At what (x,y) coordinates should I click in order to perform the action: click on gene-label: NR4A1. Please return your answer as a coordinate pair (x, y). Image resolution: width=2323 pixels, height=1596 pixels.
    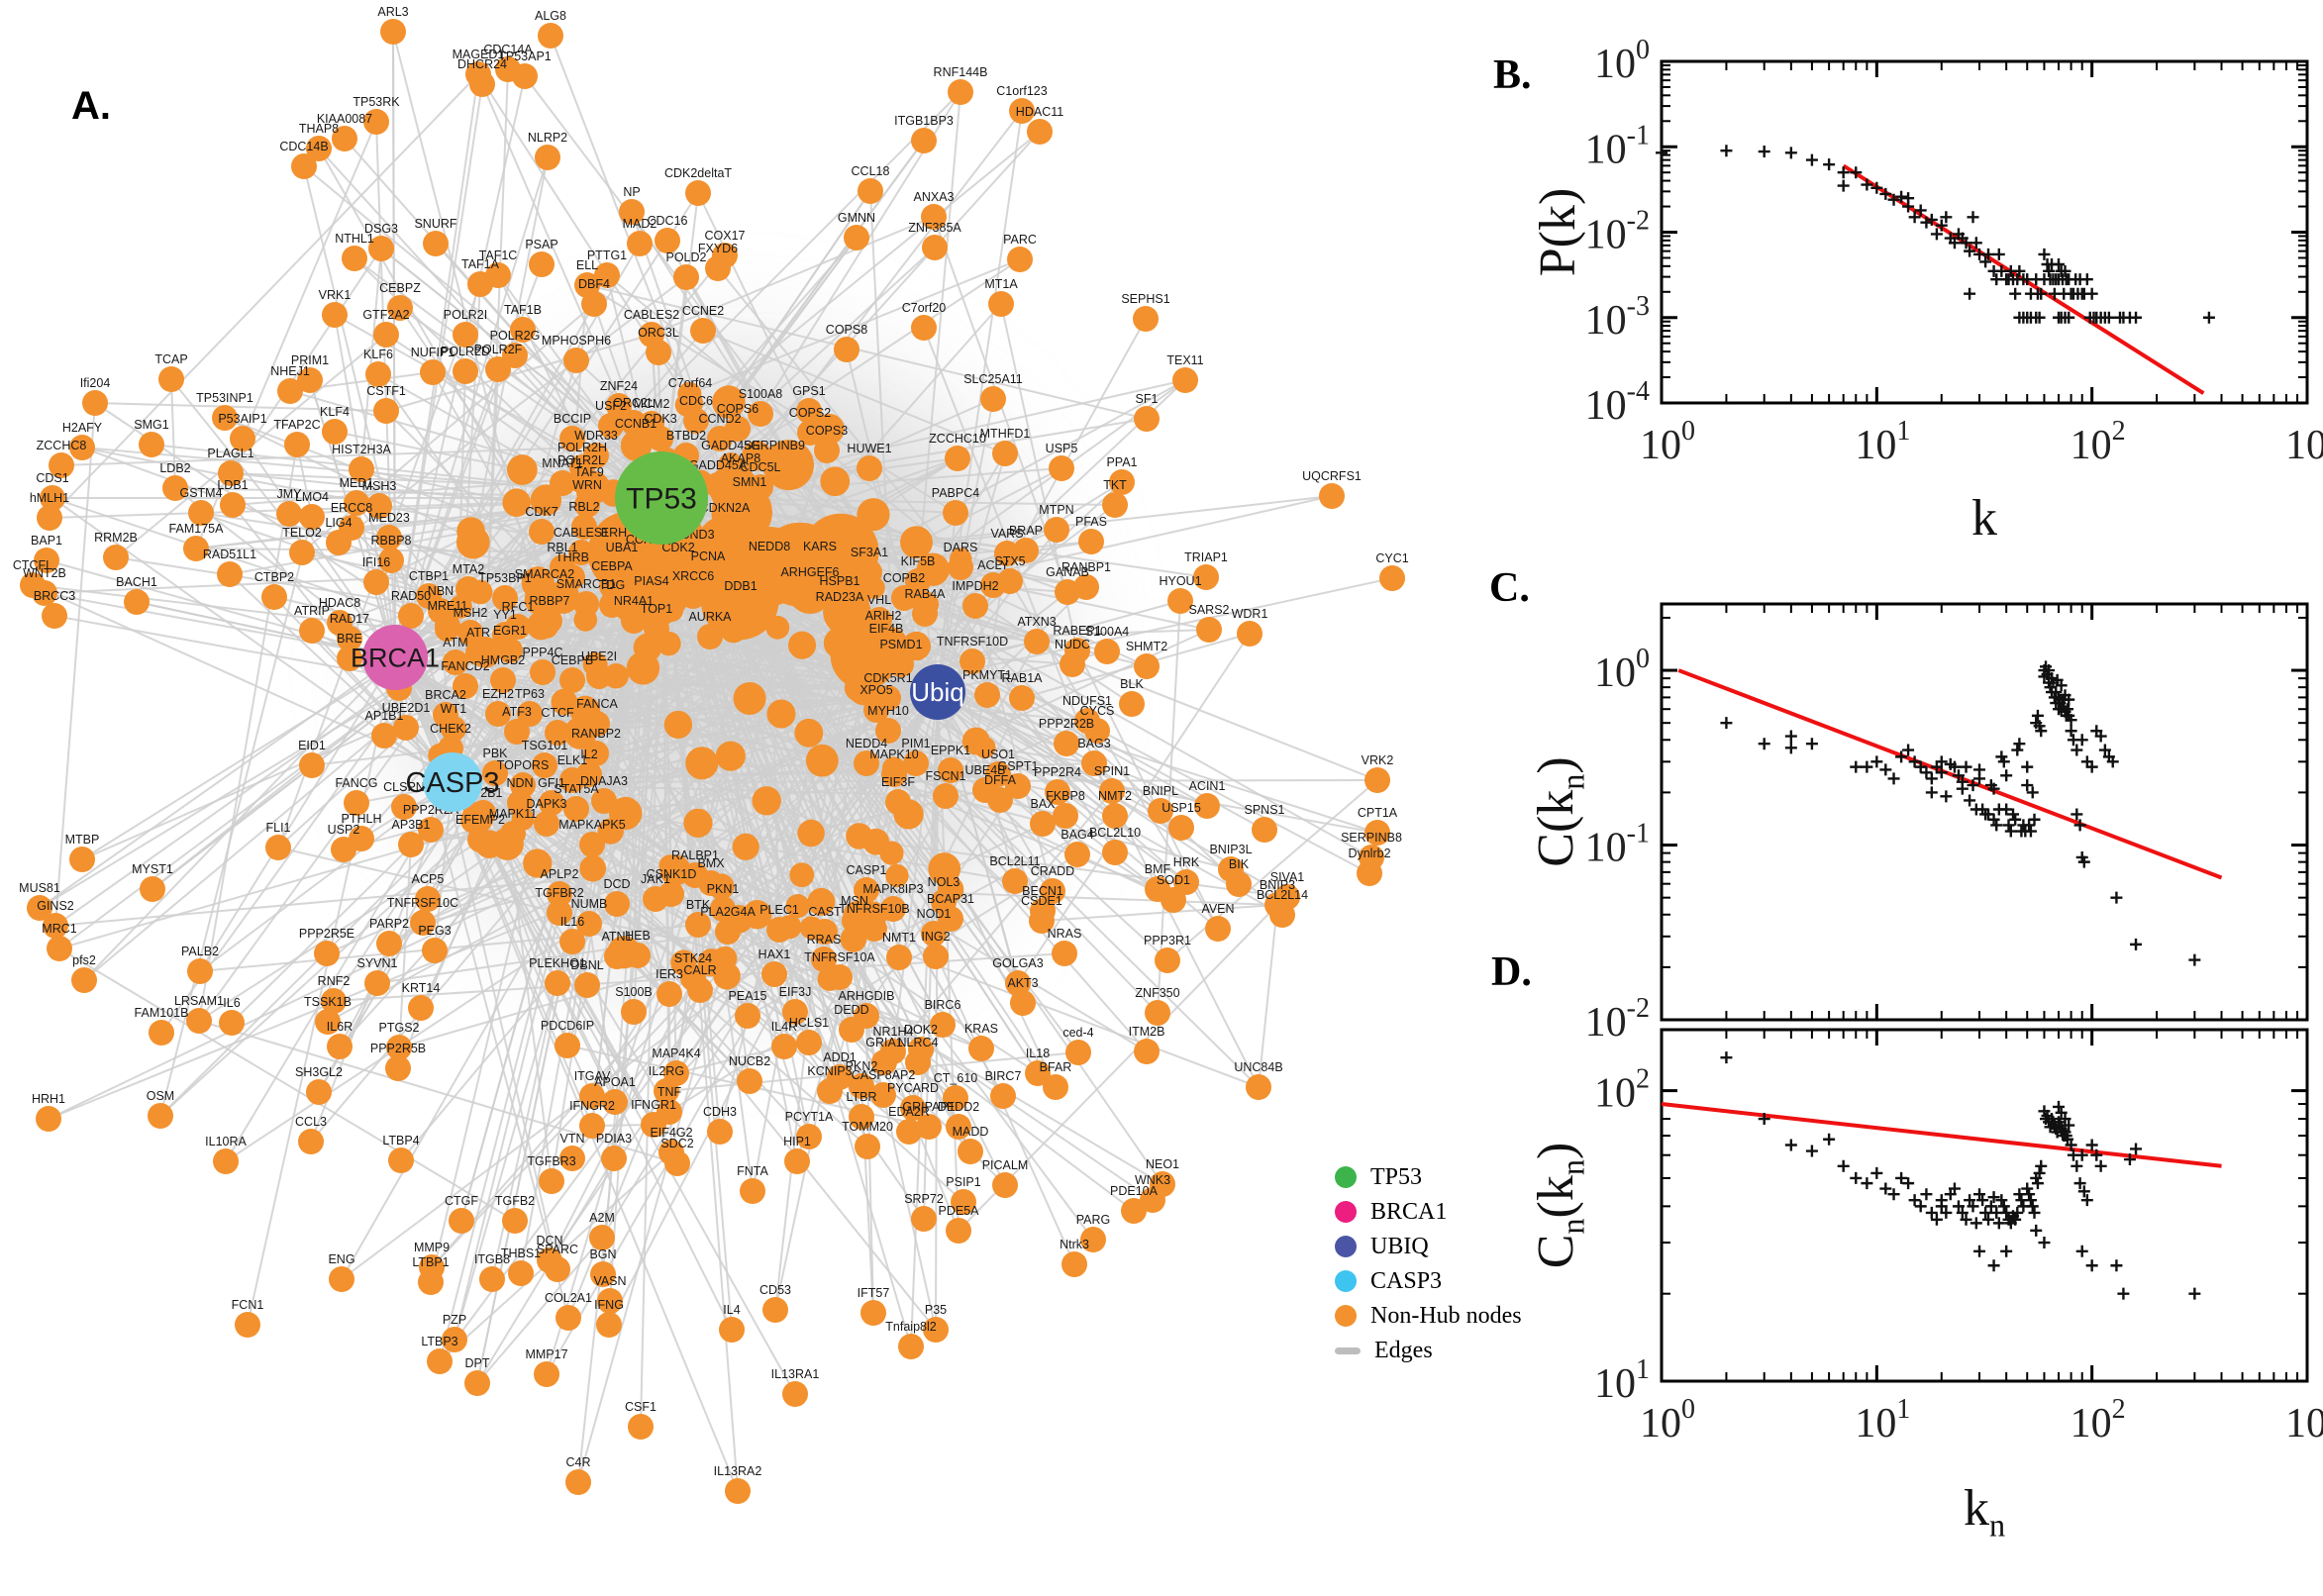
    Looking at the image, I should click on (634, 601).